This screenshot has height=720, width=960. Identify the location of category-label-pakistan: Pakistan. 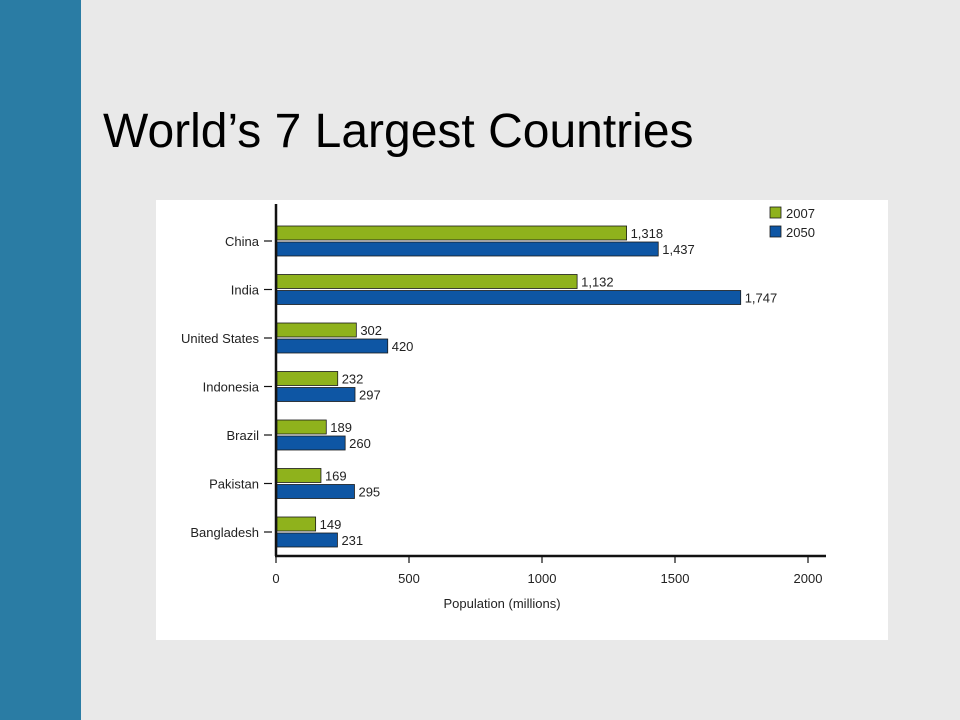
(234, 484).